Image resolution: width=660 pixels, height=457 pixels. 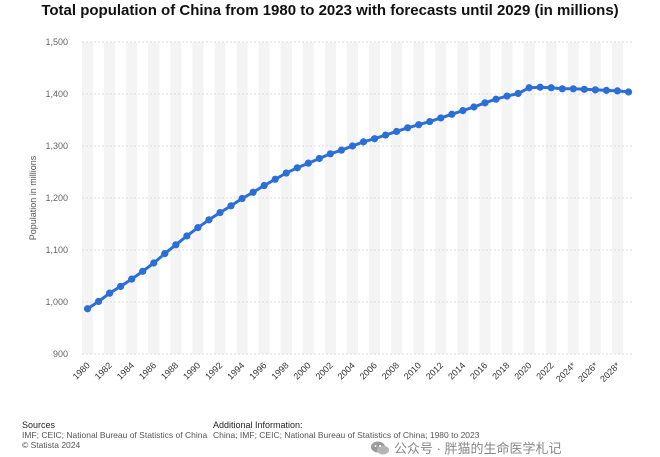 I want to click on y-axis-label: Population in millions, so click(x=33, y=197).